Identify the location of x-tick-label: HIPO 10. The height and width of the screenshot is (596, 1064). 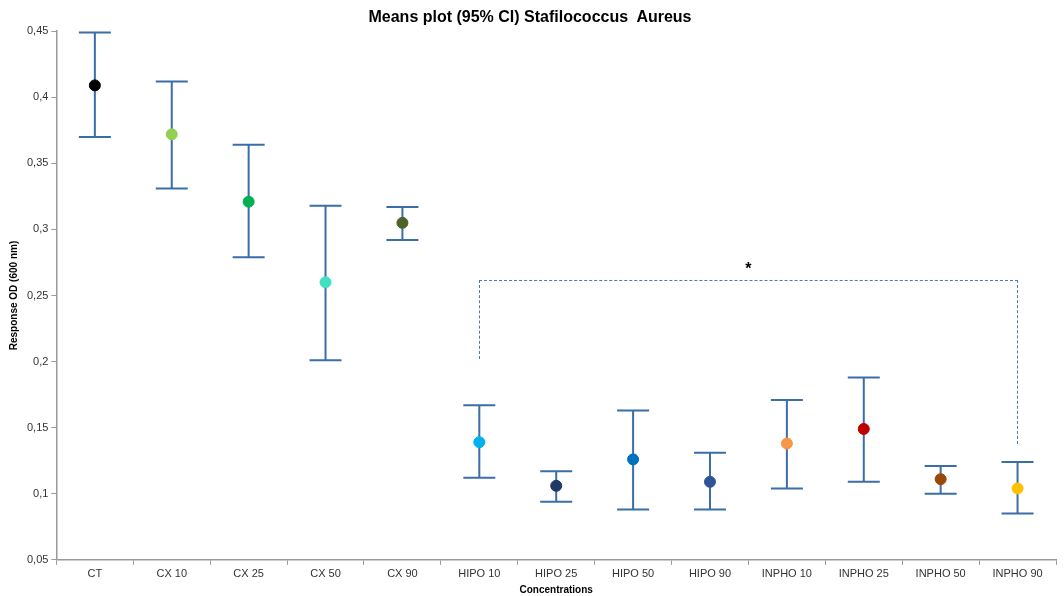
(479, 573).